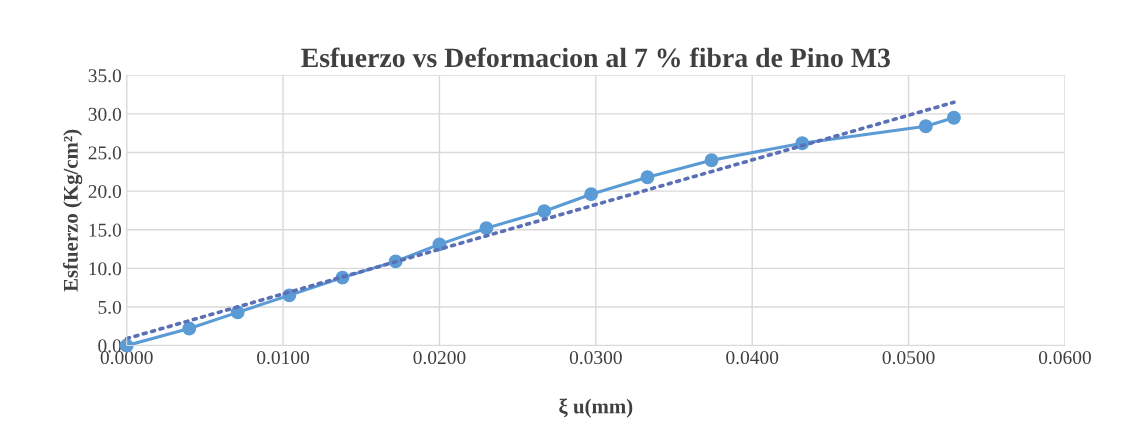 The height and width of the screenshot is (443, 1121). What do you see at coordinates (908, 357) in the screenshot?
I see `x-tick-label: 0.0500` at bounding box center [908, 357].